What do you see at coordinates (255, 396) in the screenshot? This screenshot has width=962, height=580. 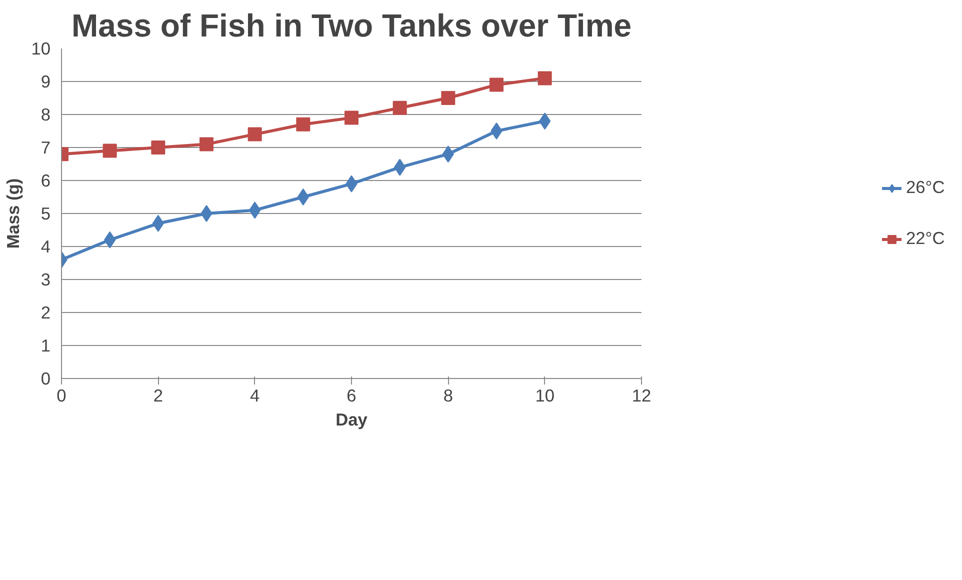 I see `x-tick-label: 4` at bounding box center [255, 396].